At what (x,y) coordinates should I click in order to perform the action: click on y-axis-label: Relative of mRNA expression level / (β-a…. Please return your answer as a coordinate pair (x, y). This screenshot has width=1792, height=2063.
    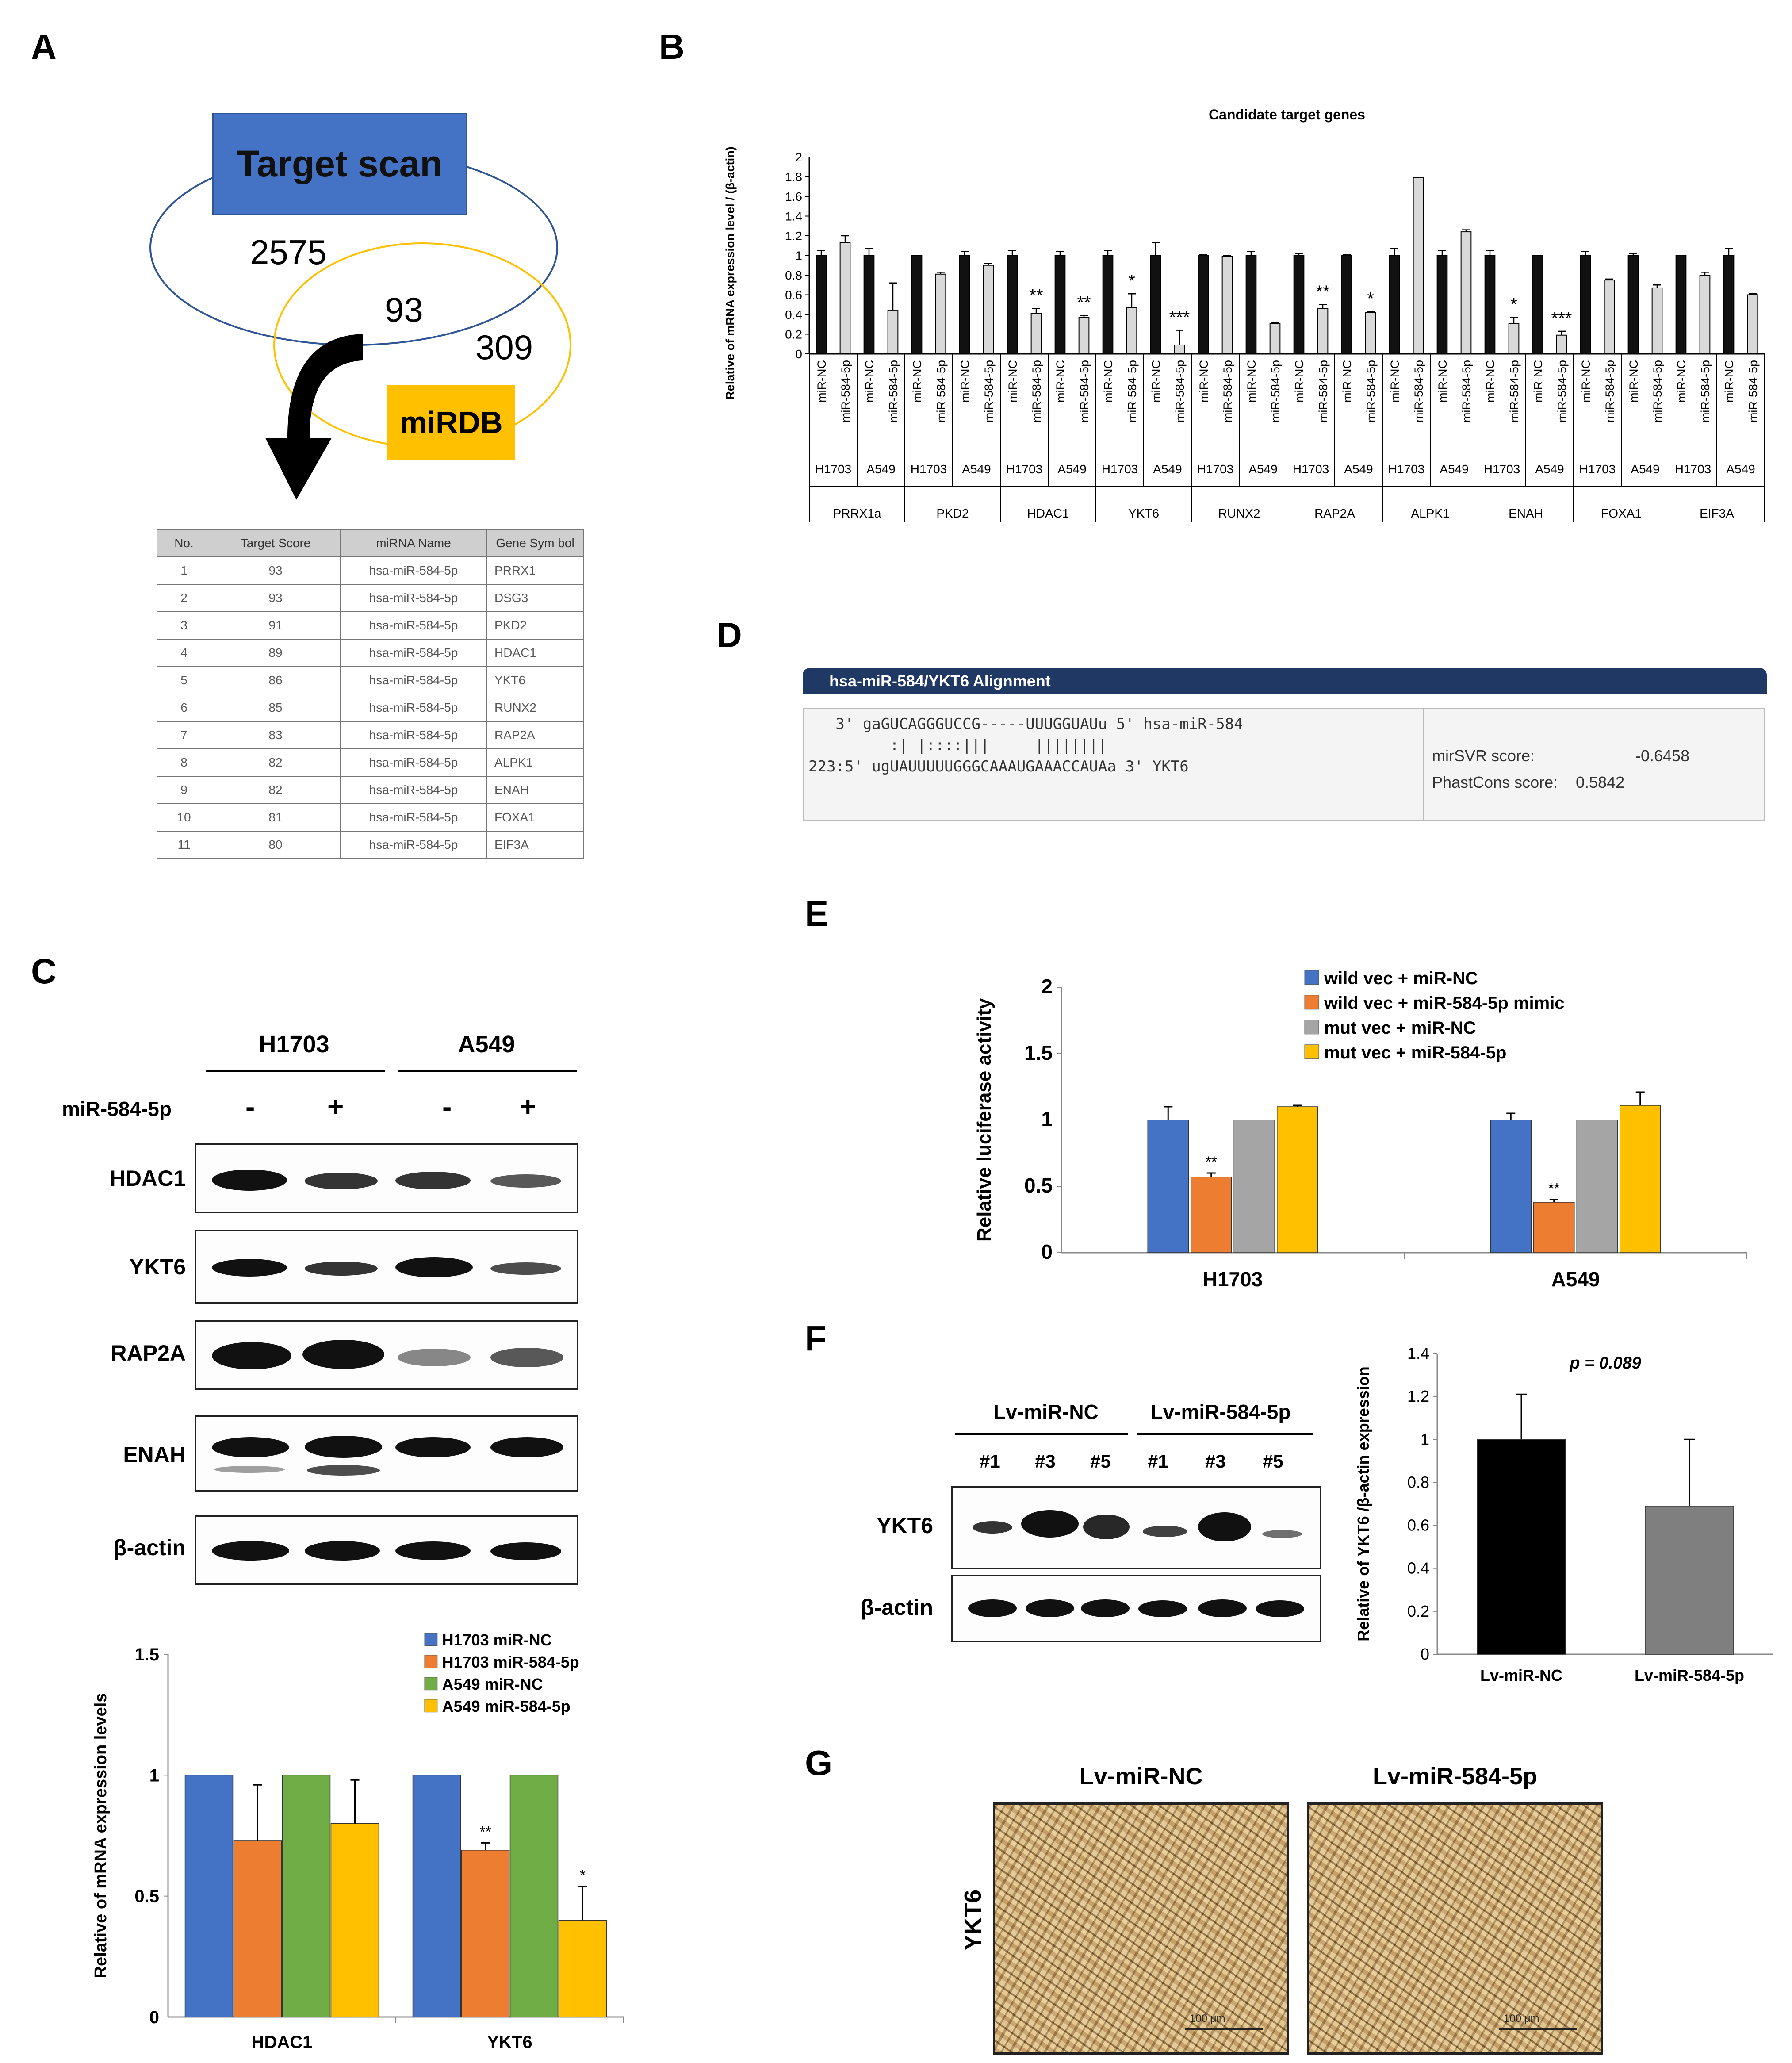
    Looking at the image, I should click on (731, 272).